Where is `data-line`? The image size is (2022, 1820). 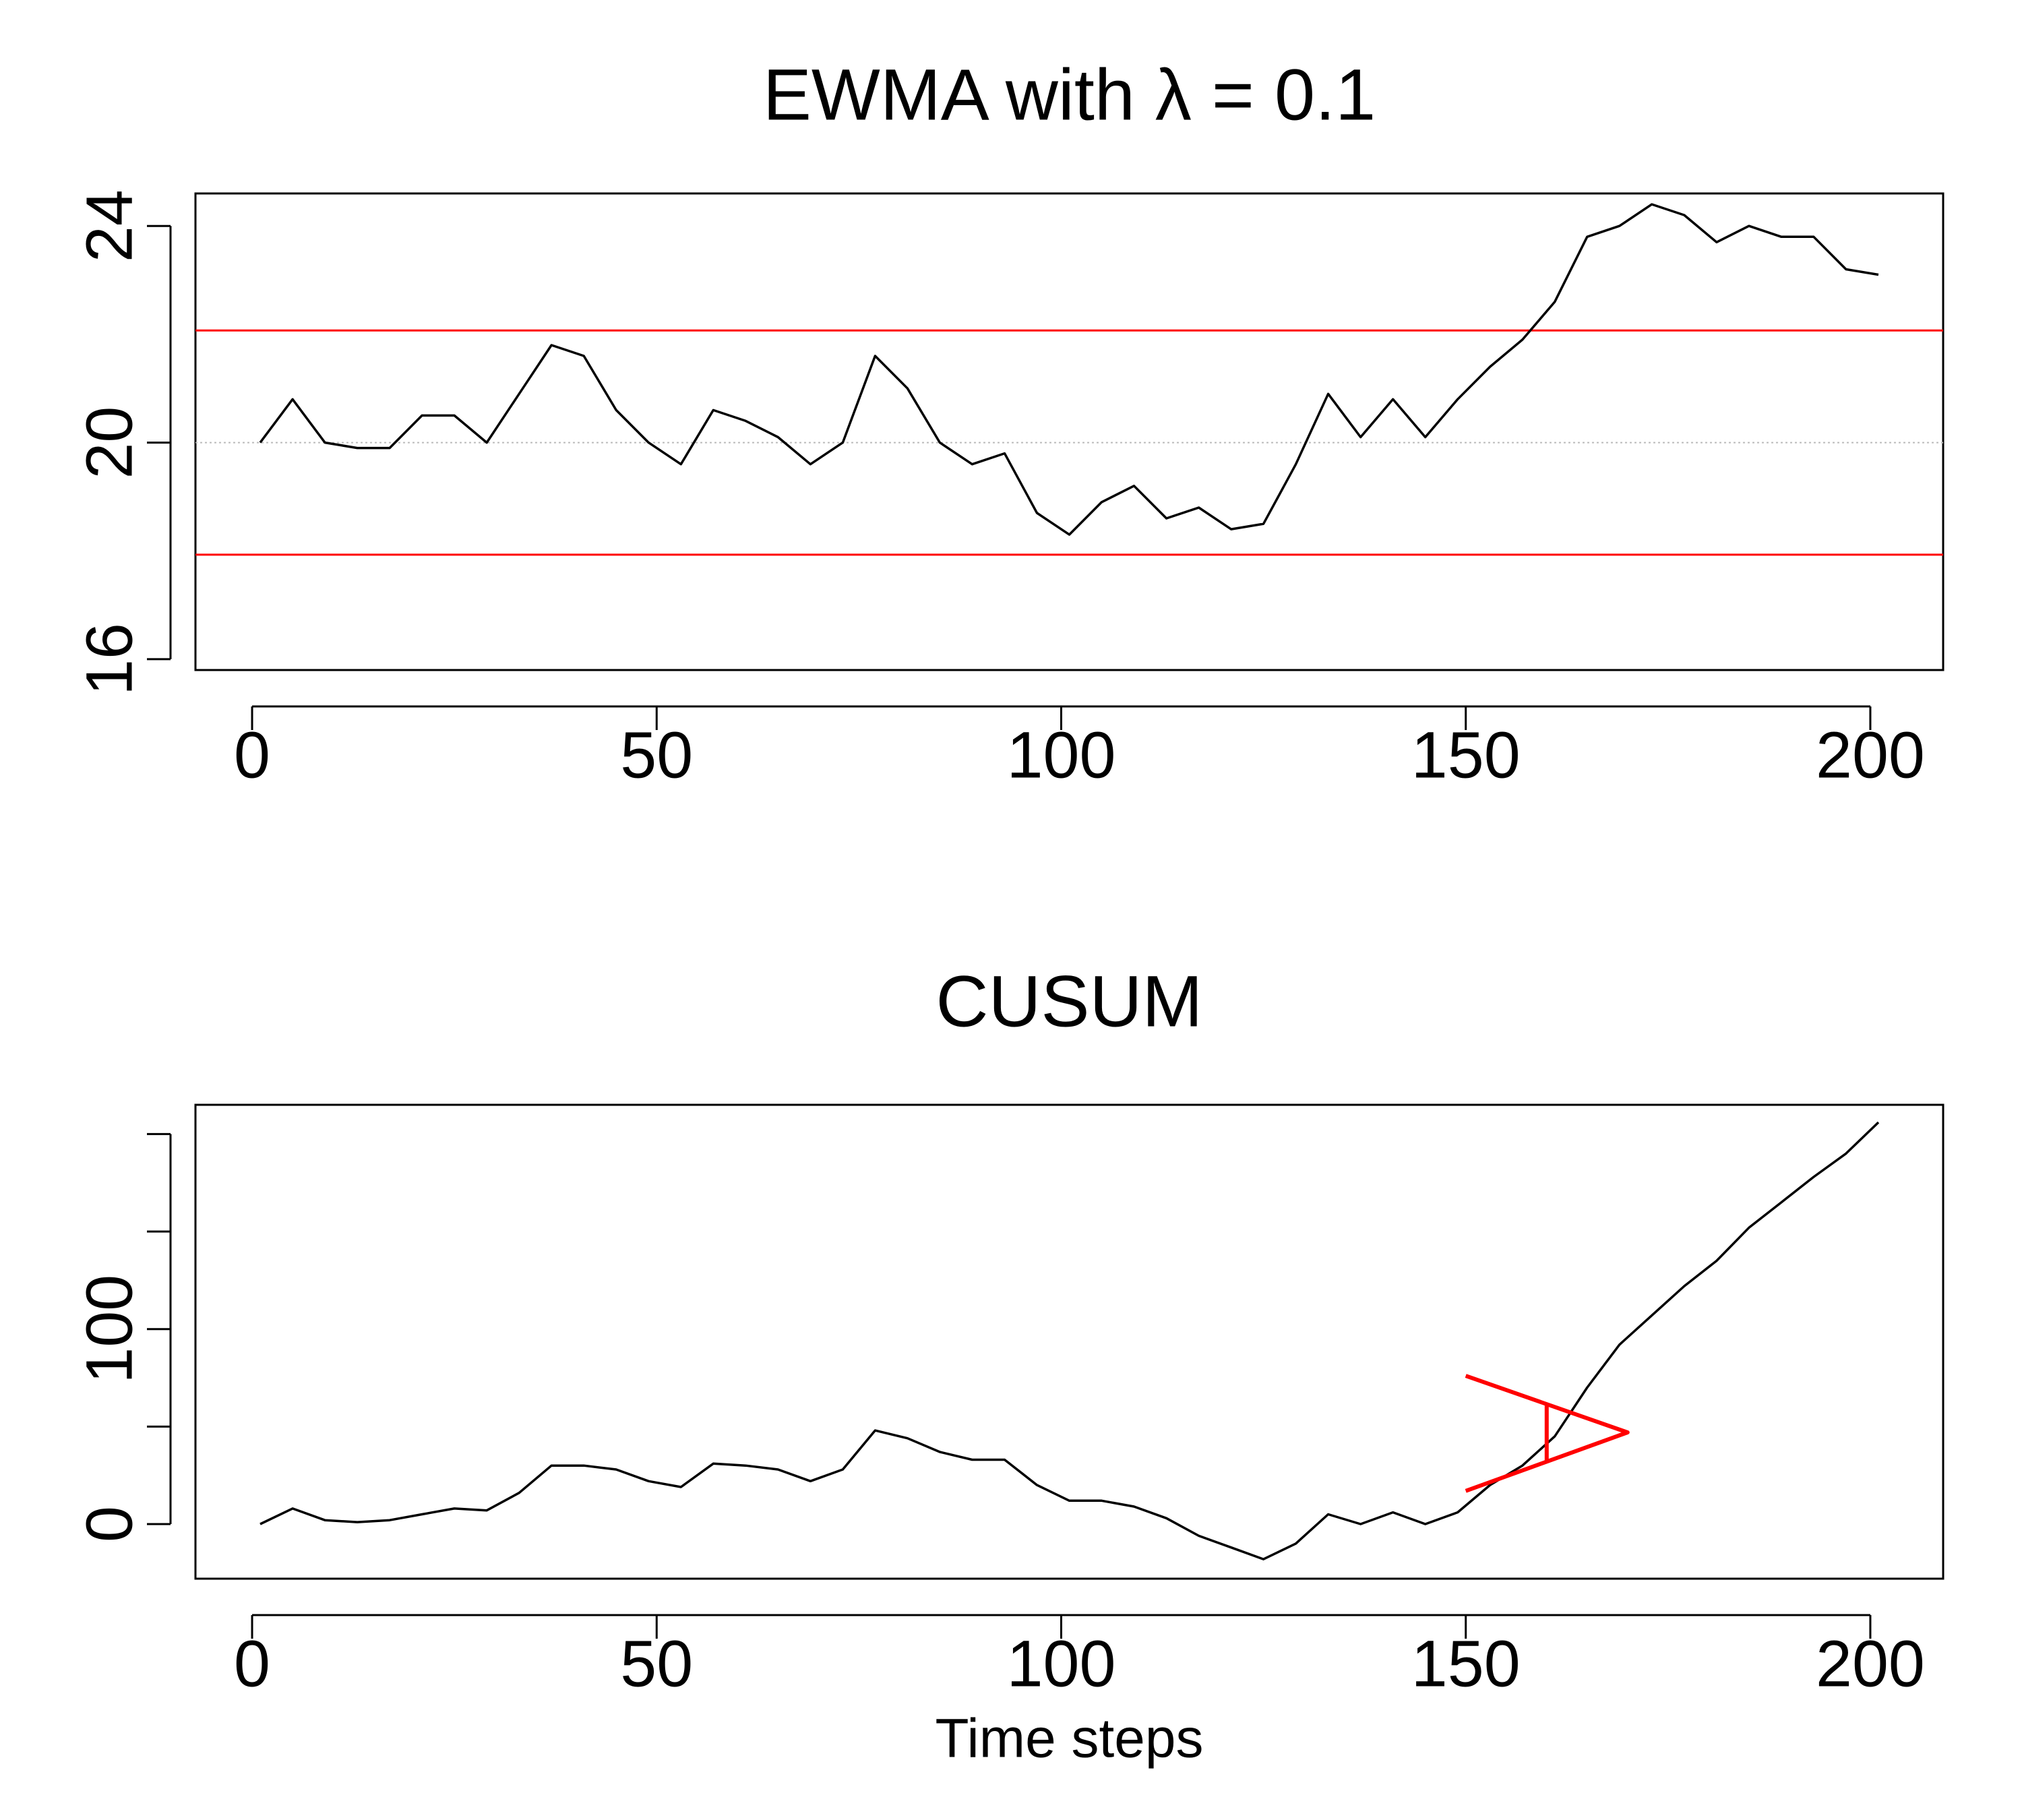 data-line is located at coordinates (1069, 370).